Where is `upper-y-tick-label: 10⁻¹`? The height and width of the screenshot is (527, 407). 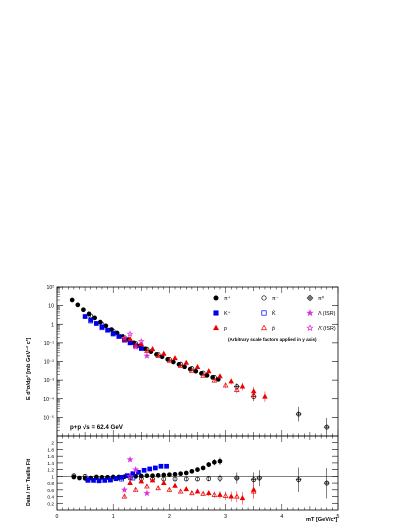
upper-y-tick-label: 10⁻¹ is located at coordinates (49, 344).